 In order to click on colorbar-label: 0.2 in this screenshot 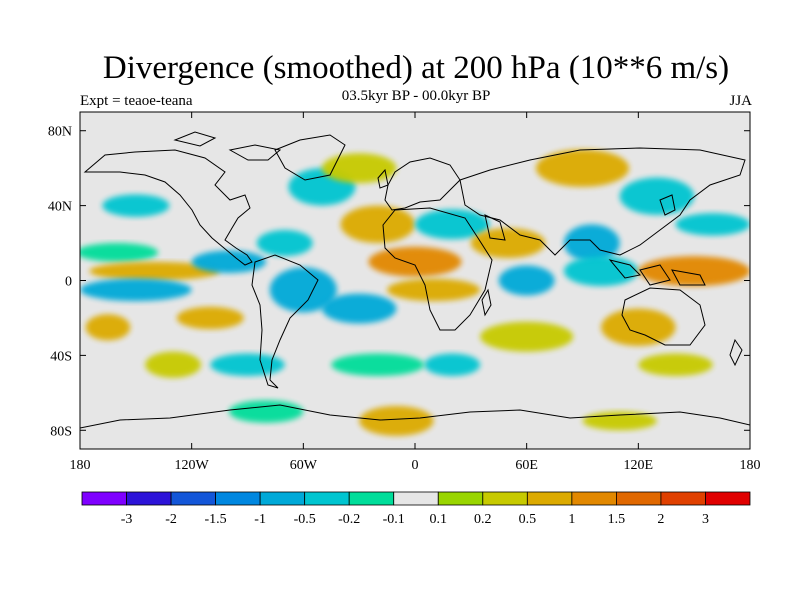, I will do `click(483, 519)`.